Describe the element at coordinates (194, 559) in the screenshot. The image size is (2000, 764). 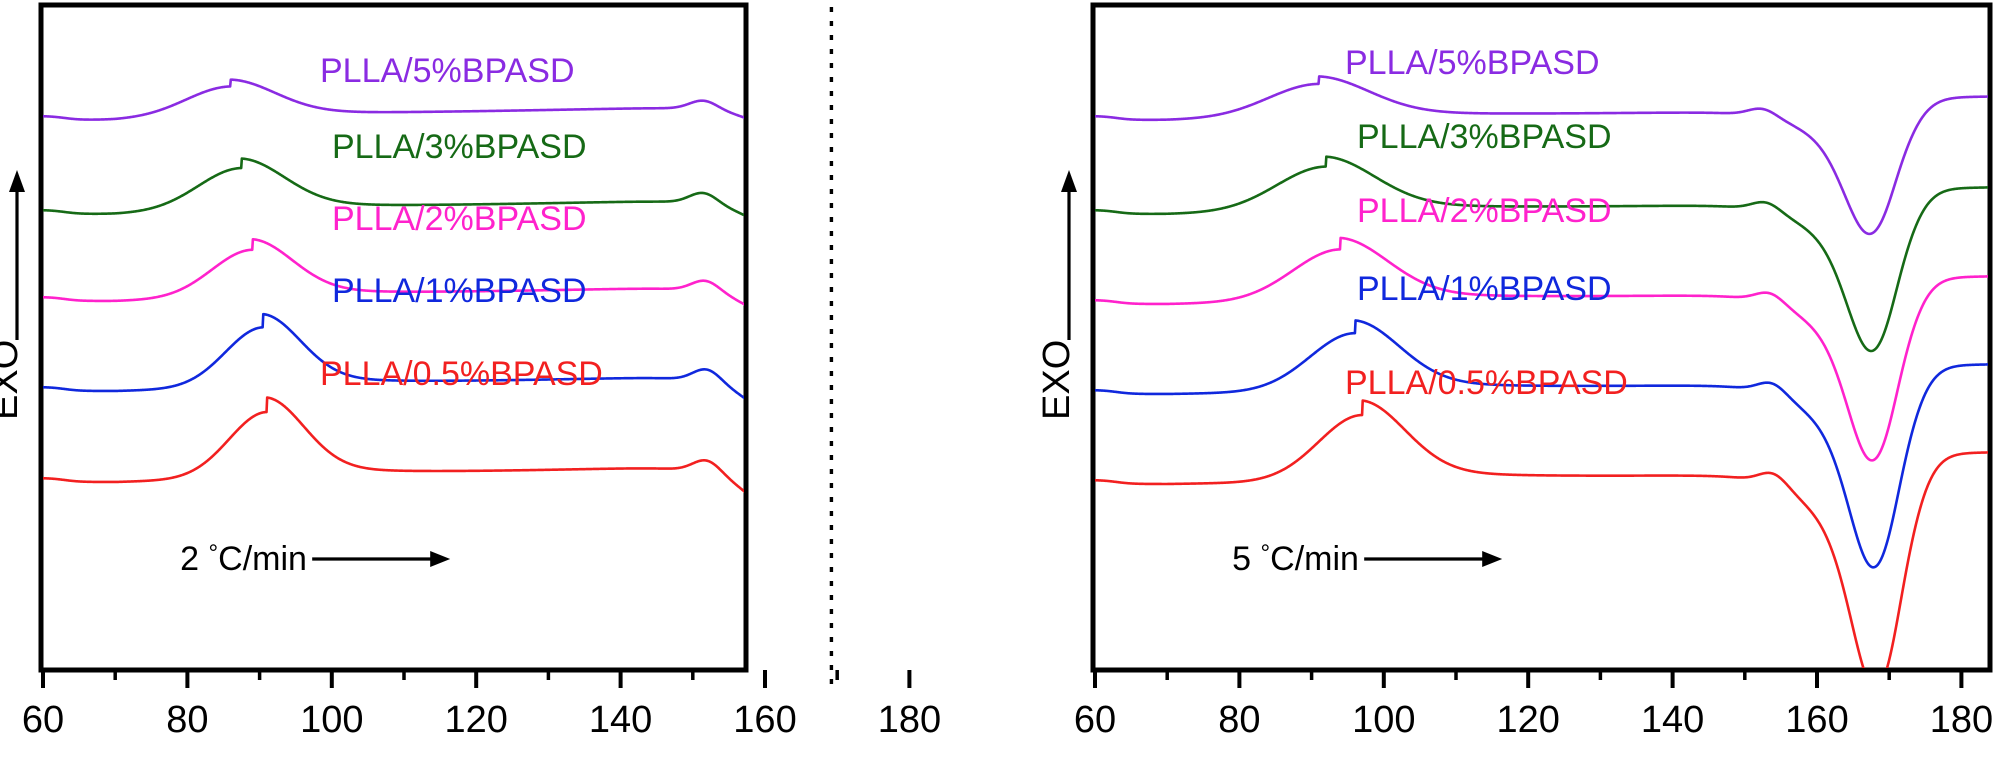
I see `heating-rate-value: 2` at that location.